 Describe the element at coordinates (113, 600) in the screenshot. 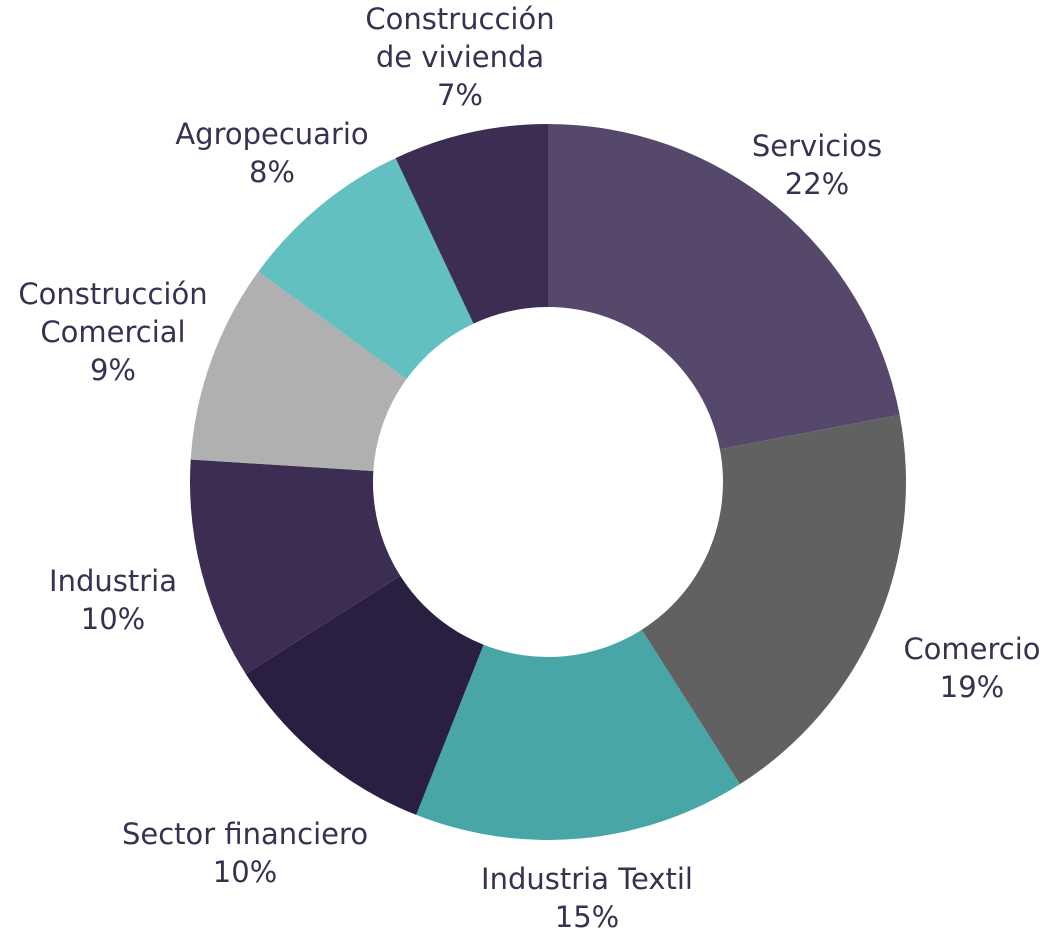

I see `segment-label: Industria 10%` at that location.